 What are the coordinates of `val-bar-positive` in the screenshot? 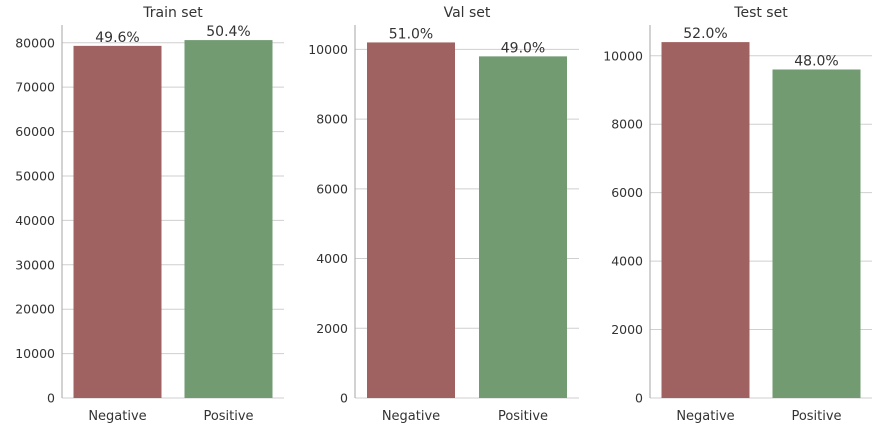 It's located at (523, 227).